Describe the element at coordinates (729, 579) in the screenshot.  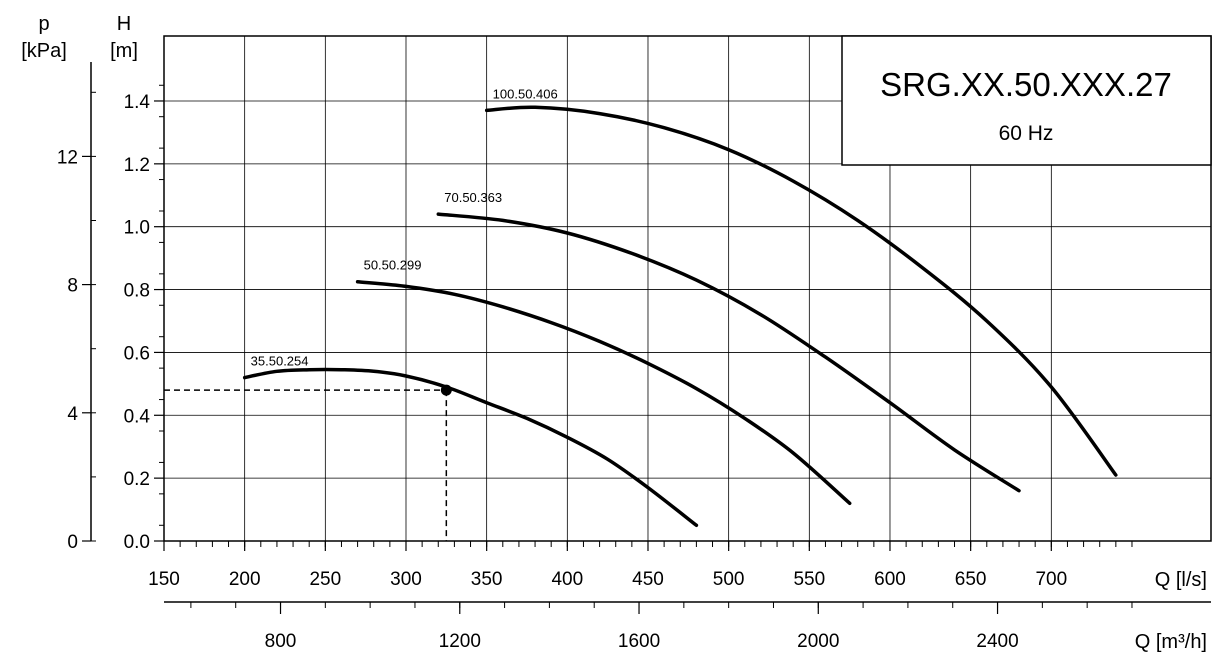
I see `x-axis-tick-label: 500` at that location.